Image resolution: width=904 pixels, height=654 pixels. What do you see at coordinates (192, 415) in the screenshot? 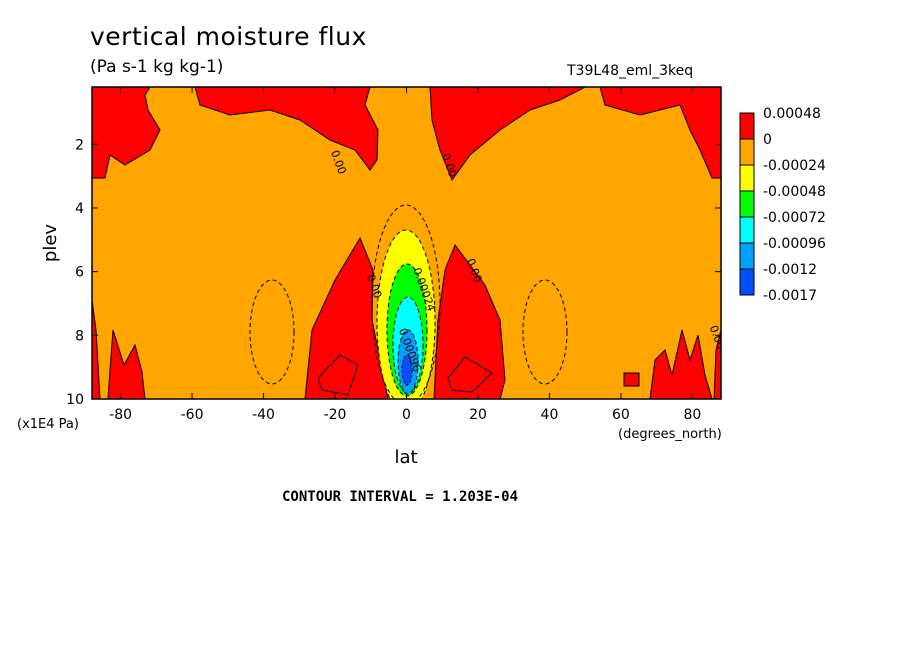
I see `x-tick-label: -60` at bounding box center [192, 415].